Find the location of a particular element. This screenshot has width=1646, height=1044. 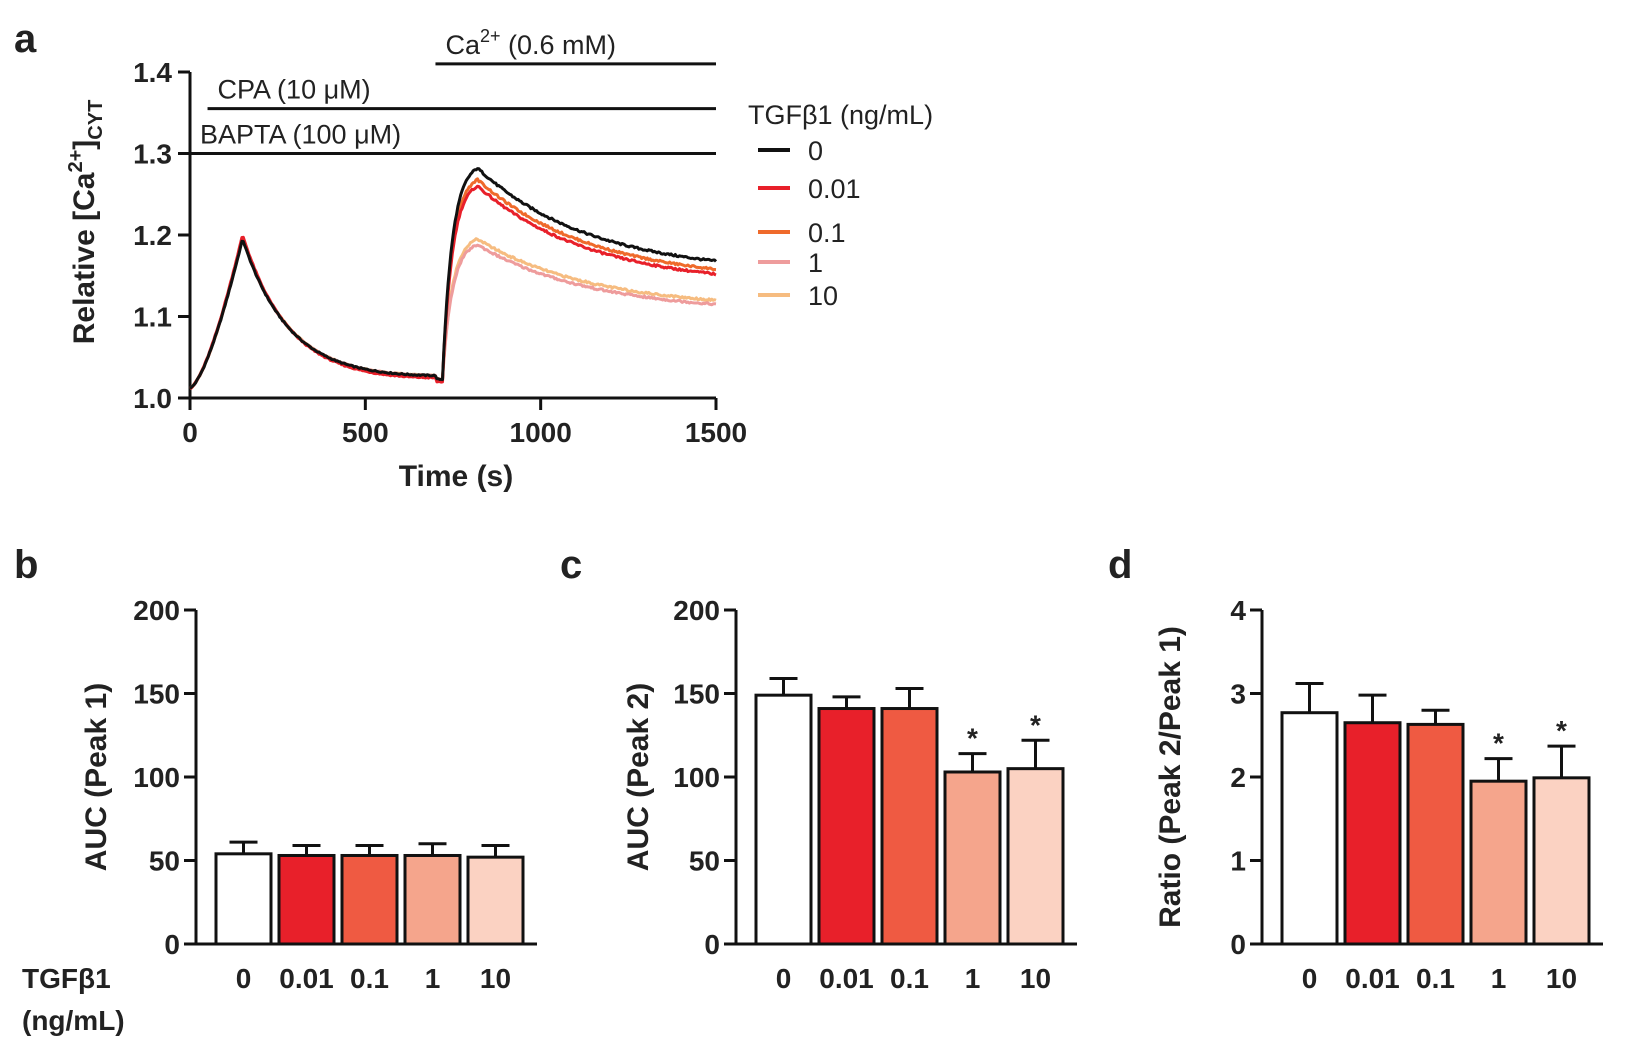

treatment-label: Ca2+ (0.6 mM) is located at coordinates (530, 43).